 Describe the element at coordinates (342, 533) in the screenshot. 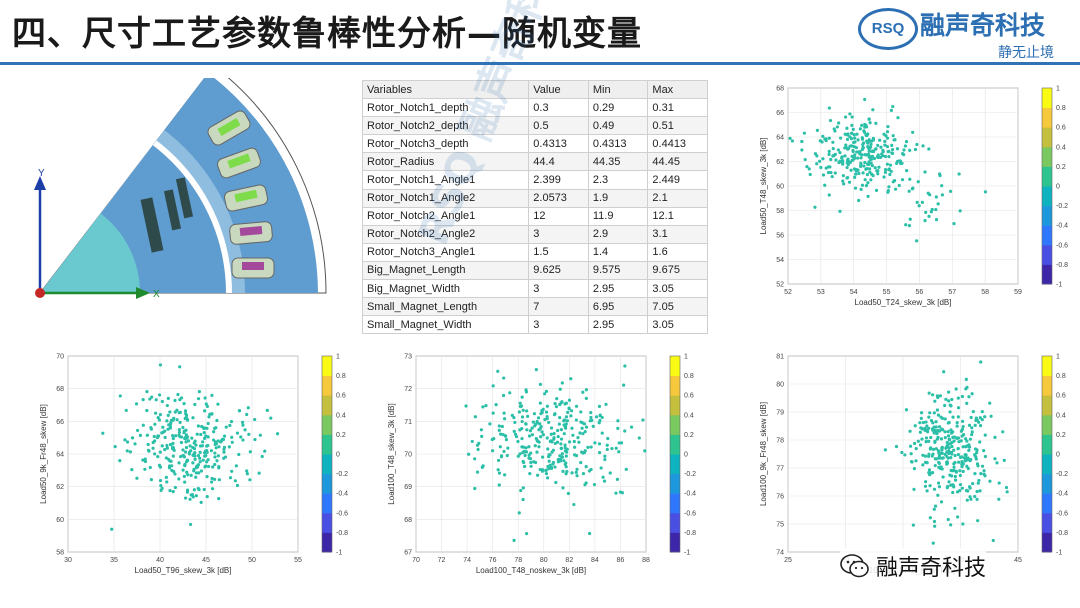

I see `colorbar-tick-label: -0.8` at that location.